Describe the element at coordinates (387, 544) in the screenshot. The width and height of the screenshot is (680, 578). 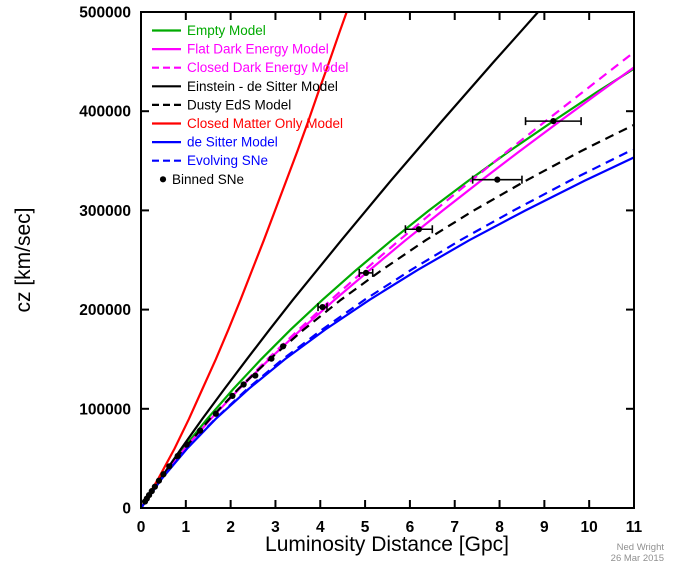
I see `x-axis-title: Luminosity Distance [Gpc]` at that location.